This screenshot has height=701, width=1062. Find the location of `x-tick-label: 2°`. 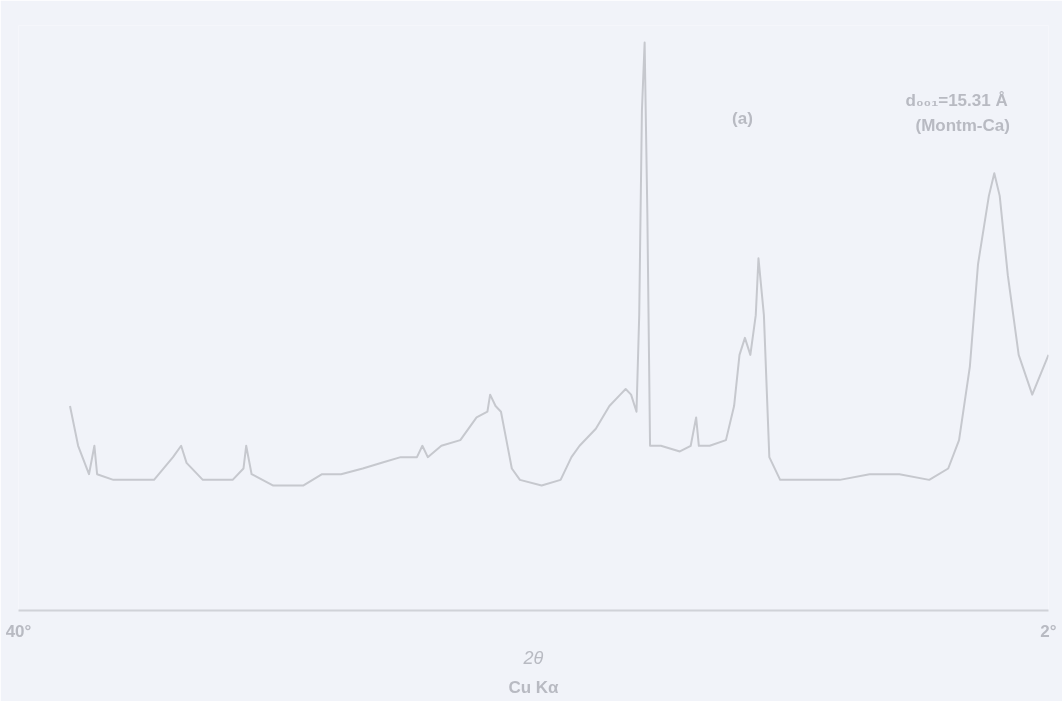

x-tick-label: 2° is located at coordinates (1048, 631).